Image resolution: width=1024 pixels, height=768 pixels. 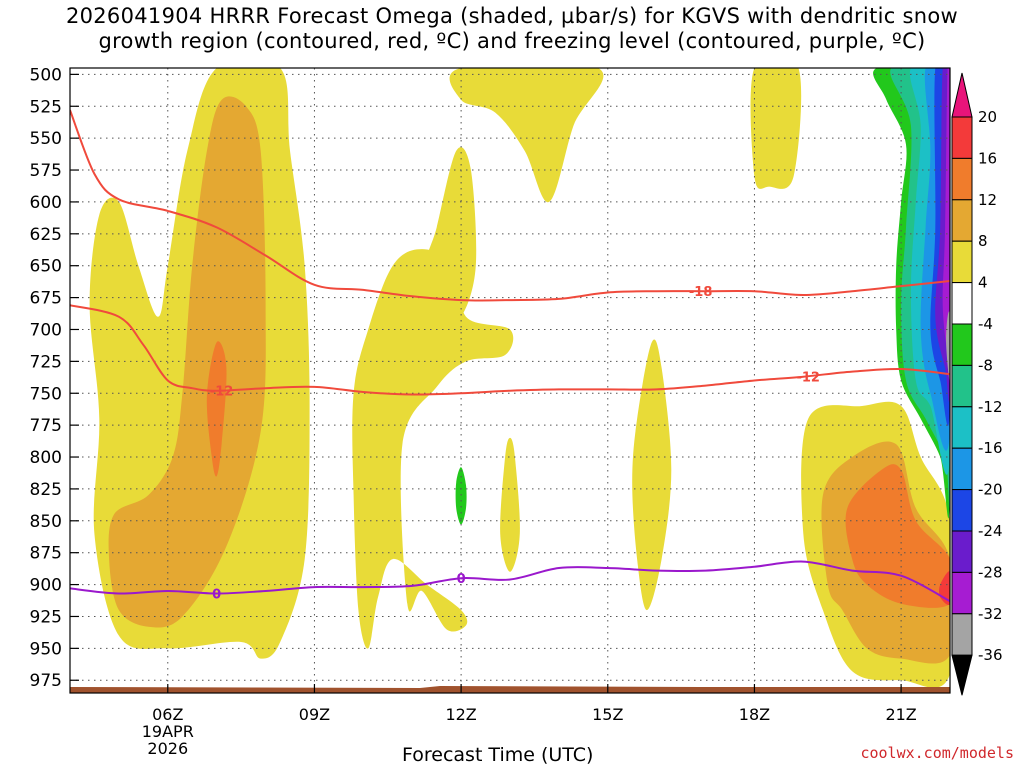 I want to click on y-tick-label: 950, so click(x=46, y=649).